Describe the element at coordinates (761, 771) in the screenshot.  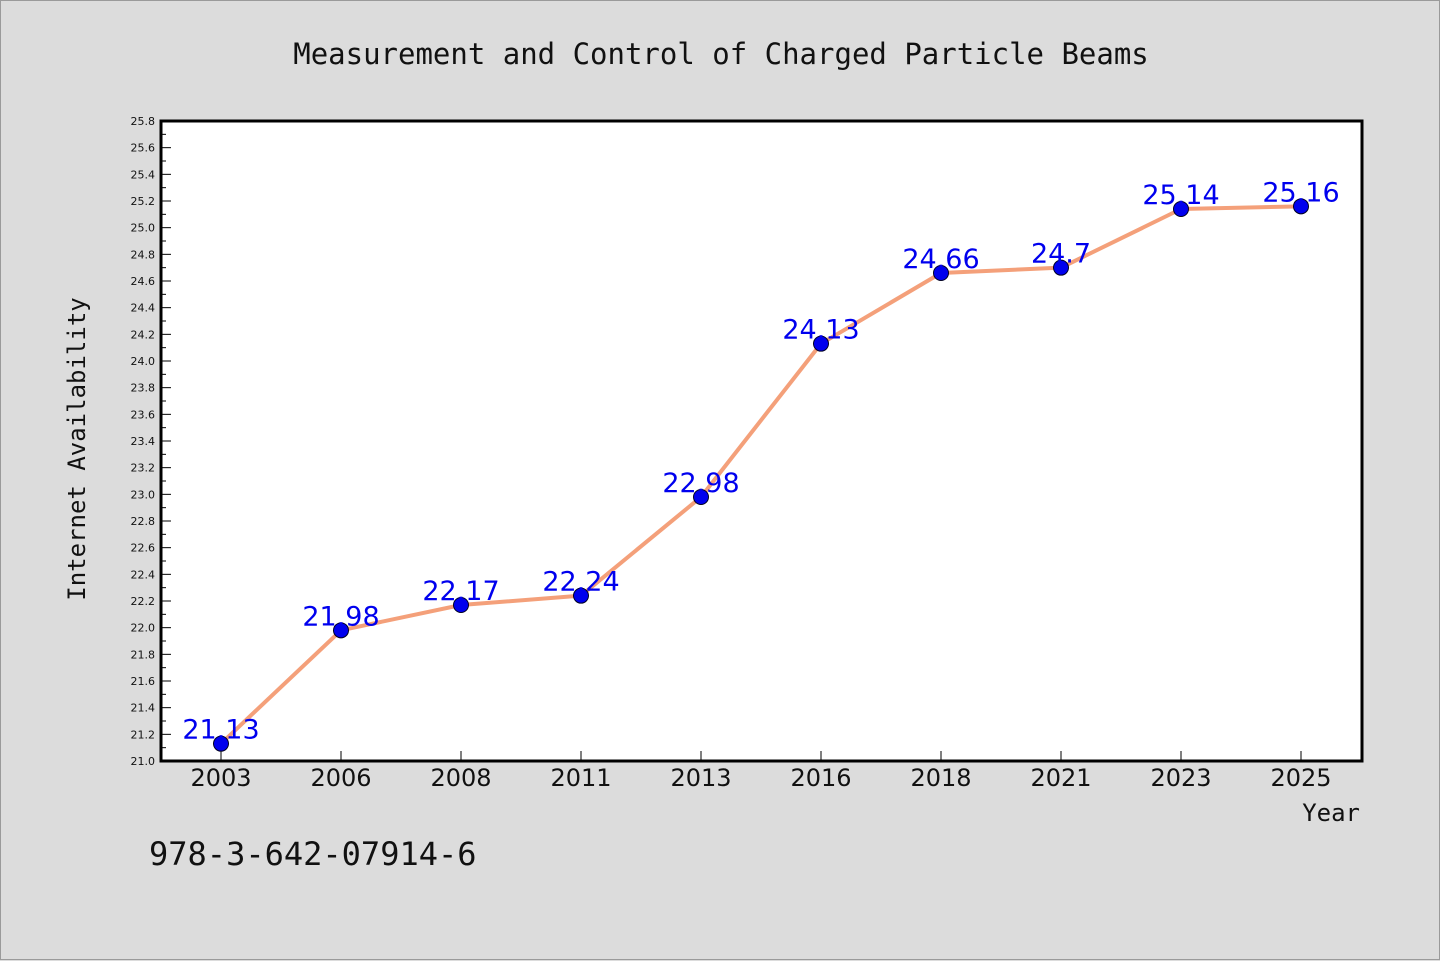
I see `x-axis-ticks: 2003 2006 2008 2011 2013 2016 2018 2021 2023 2025` at that location.